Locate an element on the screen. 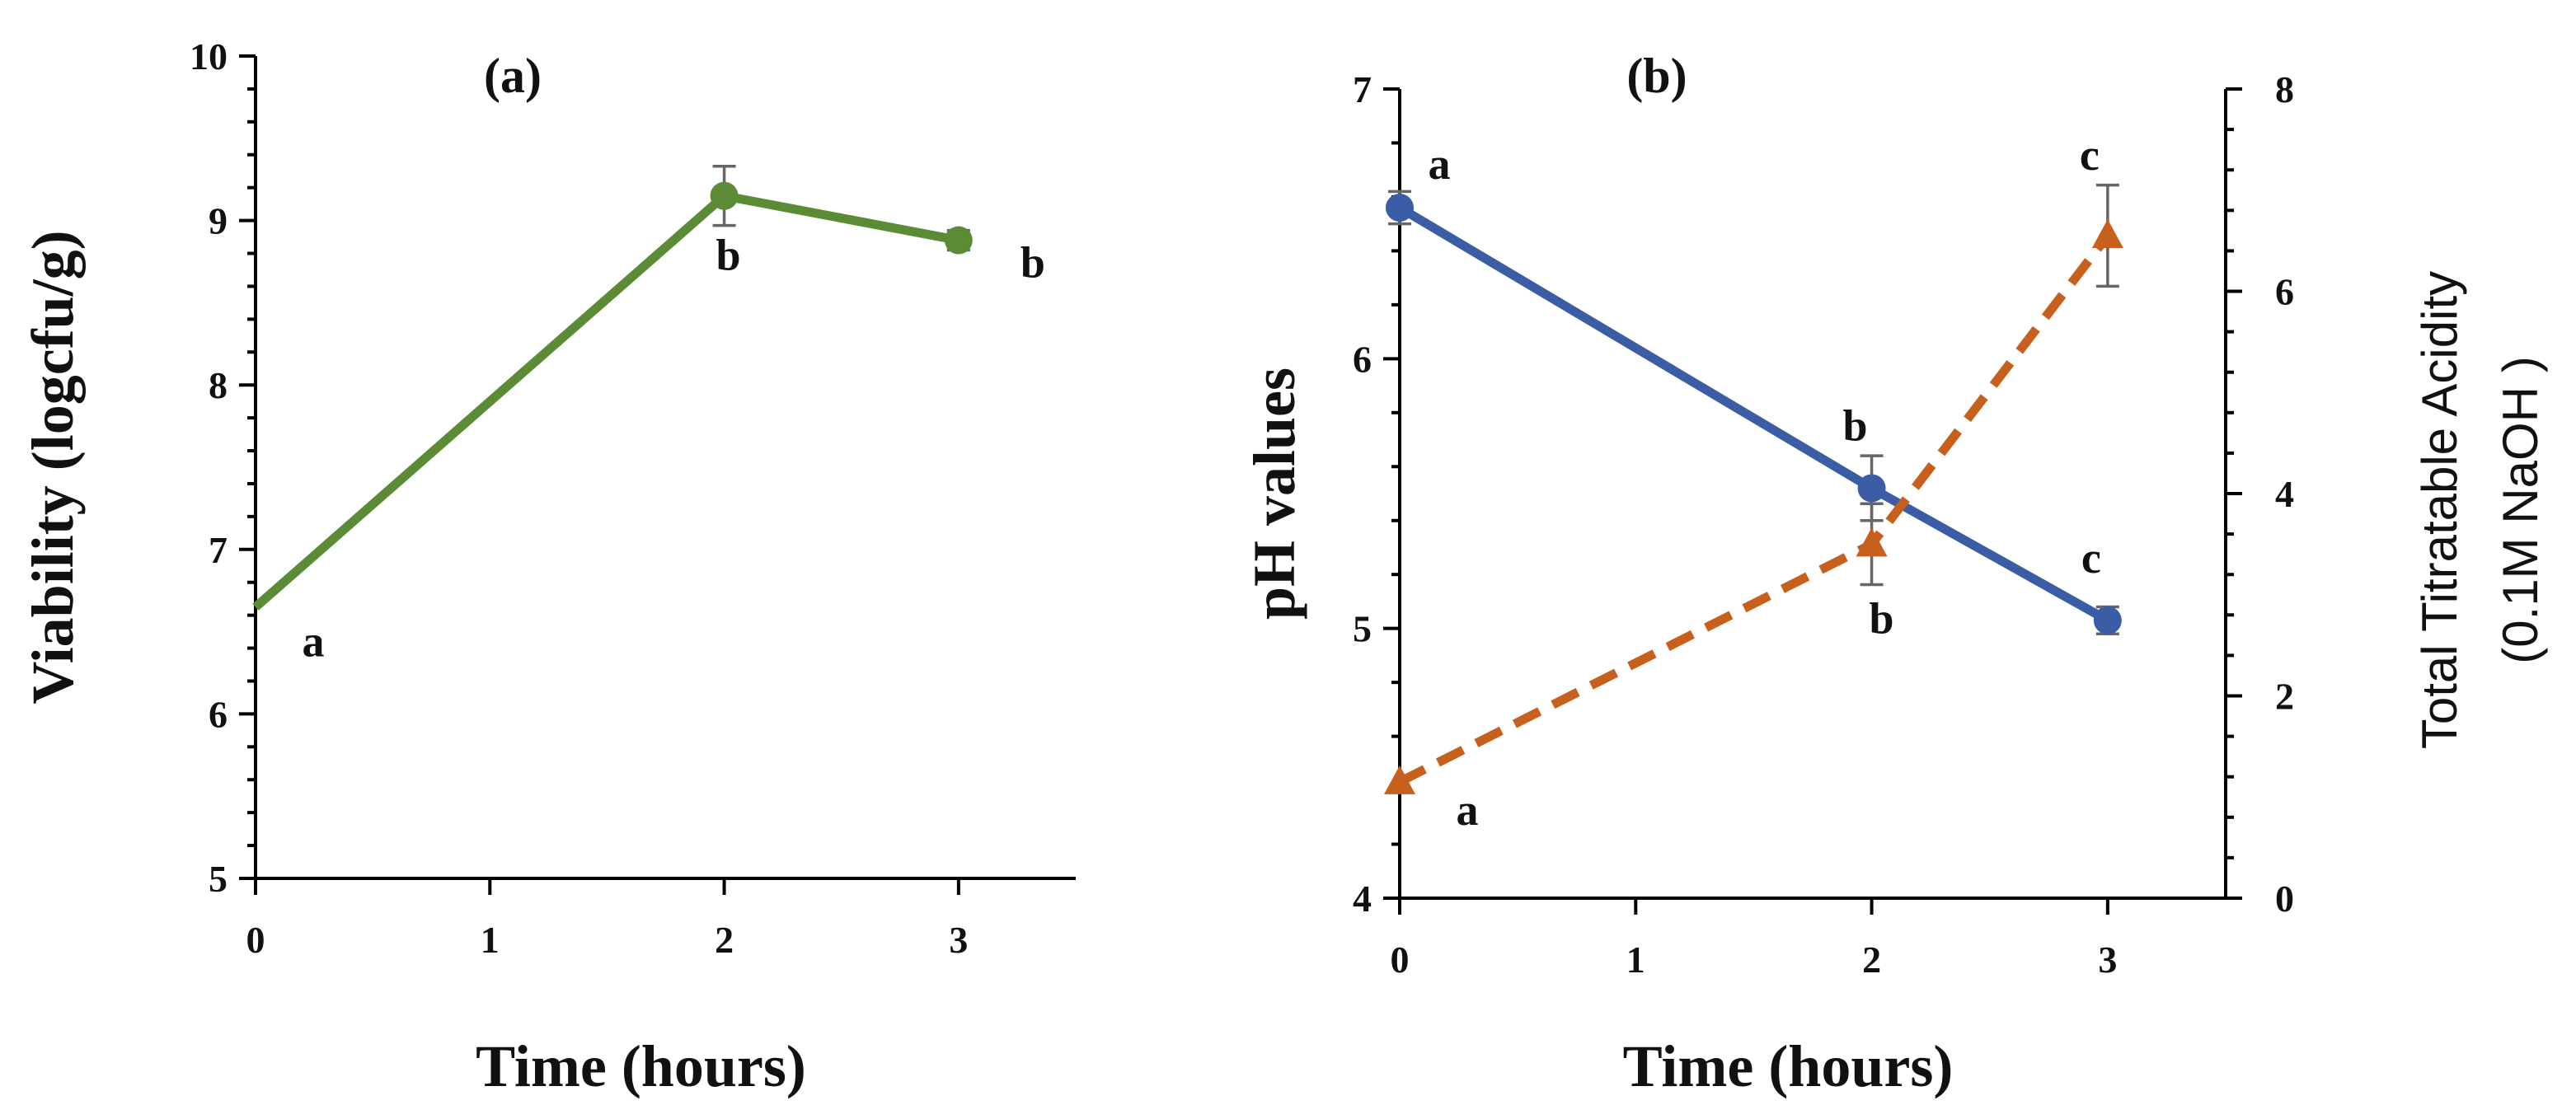 This screenshot has width=2576, height=1119. y-axis-title: Viability (logcfu/g) is located at coordinates (53, 467).